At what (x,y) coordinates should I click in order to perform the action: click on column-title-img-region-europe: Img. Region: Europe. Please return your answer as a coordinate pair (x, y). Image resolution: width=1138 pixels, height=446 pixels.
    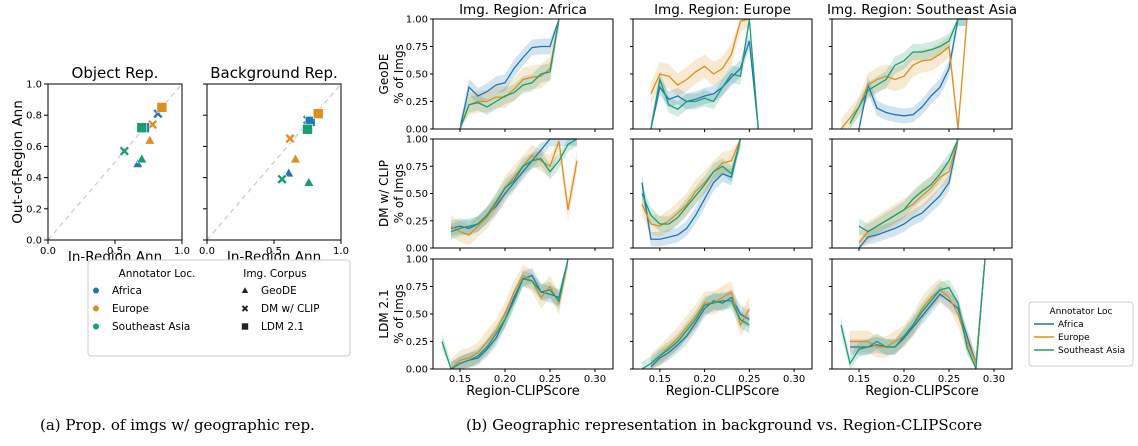
    Looking at the image, I should click on (722, 10).